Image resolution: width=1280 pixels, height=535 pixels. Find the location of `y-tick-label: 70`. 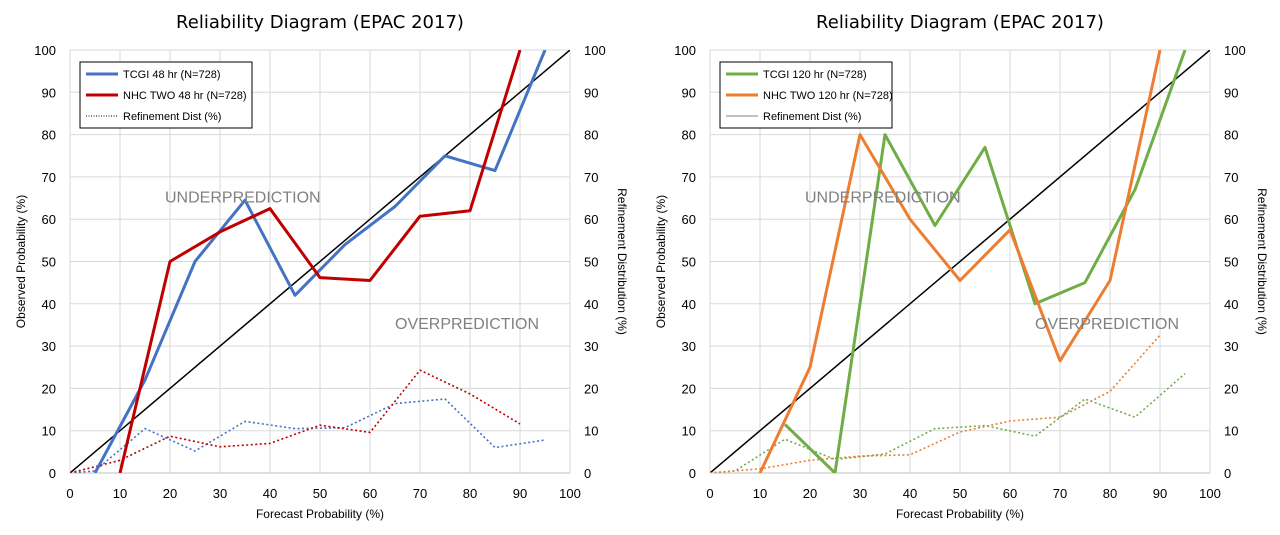

y-tick-label: 70 is located at coordinates (49, 177).